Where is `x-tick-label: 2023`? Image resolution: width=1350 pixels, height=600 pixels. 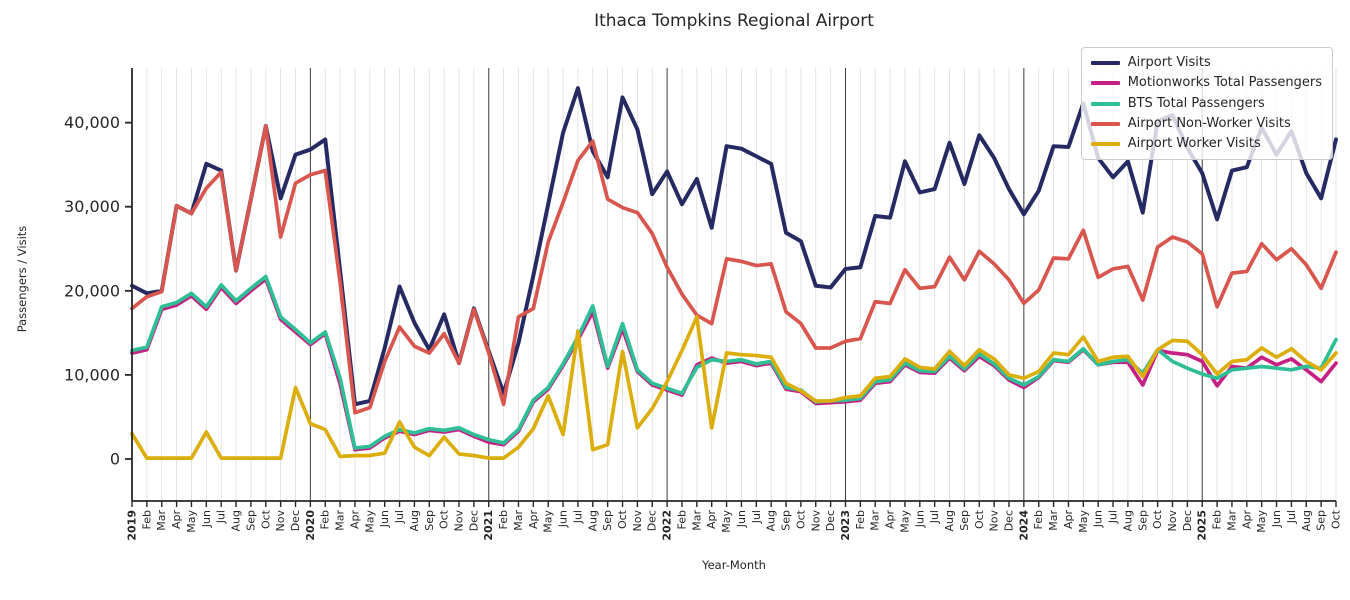 x-tick-label: 2023 is located at coordinates (845, 525).